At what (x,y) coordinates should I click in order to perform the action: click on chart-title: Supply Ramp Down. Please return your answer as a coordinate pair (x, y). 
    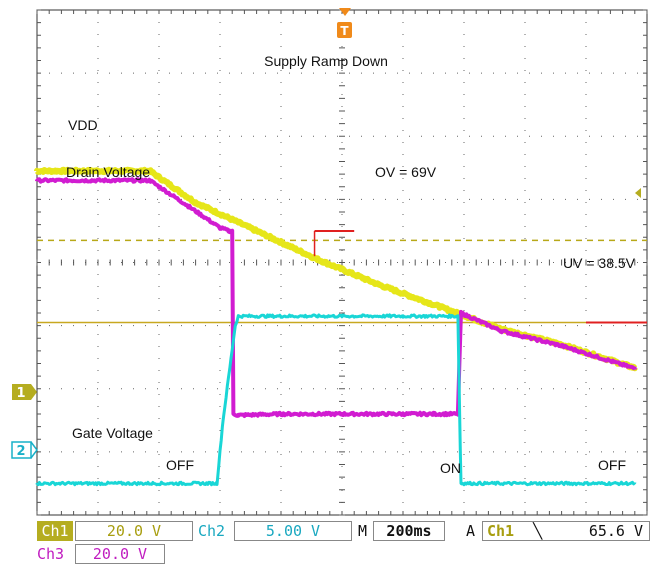
    Looking at the image, I should click on (326, 61).